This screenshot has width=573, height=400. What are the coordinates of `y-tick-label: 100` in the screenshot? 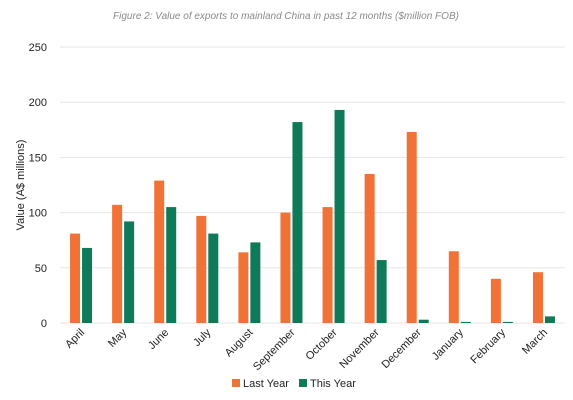 It's located at (38, 214).